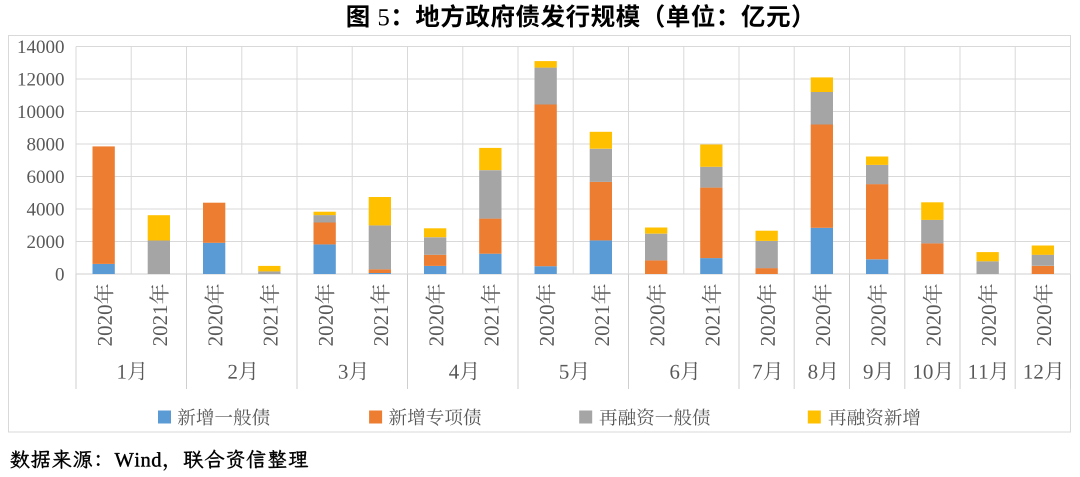 This screenshot has height=477, width=1080. Describe the element at coordinates (46, 145) in the screenshot. I see `svg-text: 8000` at that location.